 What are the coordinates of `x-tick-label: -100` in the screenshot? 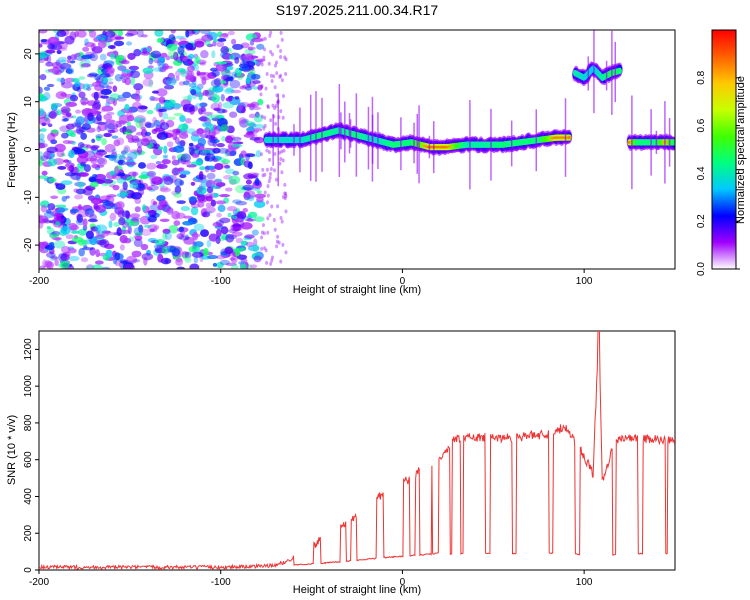 It's located at (221, 582).